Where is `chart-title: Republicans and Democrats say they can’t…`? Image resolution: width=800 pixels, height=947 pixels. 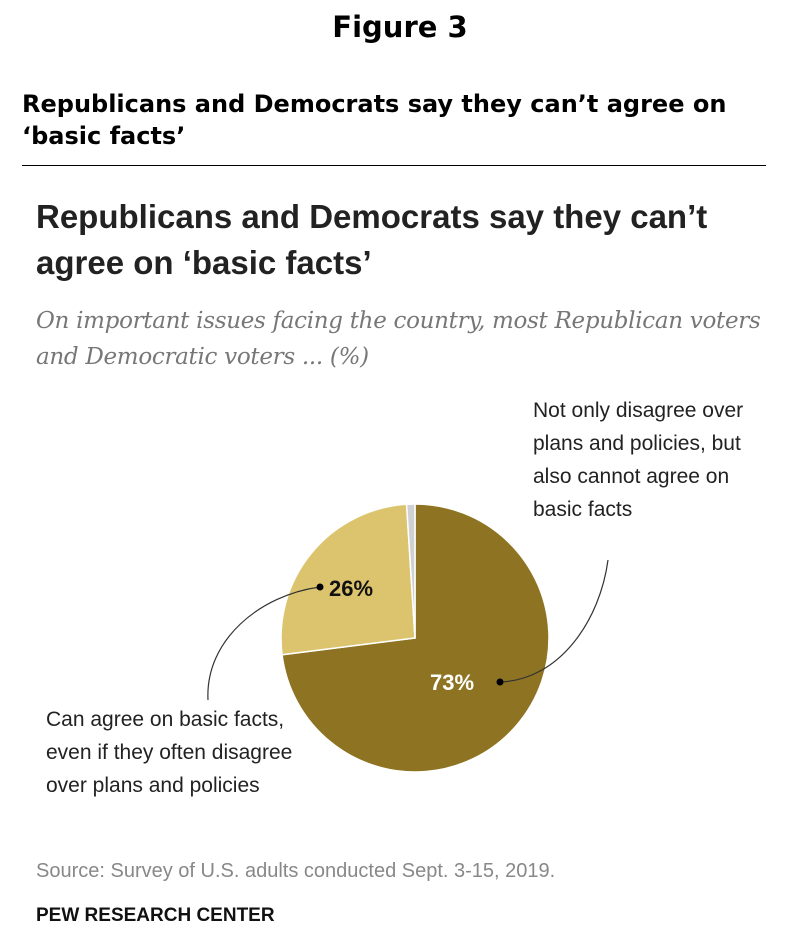 chart-title: Republicans and Democrats say they can’t… is located at coordinates (372, 239).